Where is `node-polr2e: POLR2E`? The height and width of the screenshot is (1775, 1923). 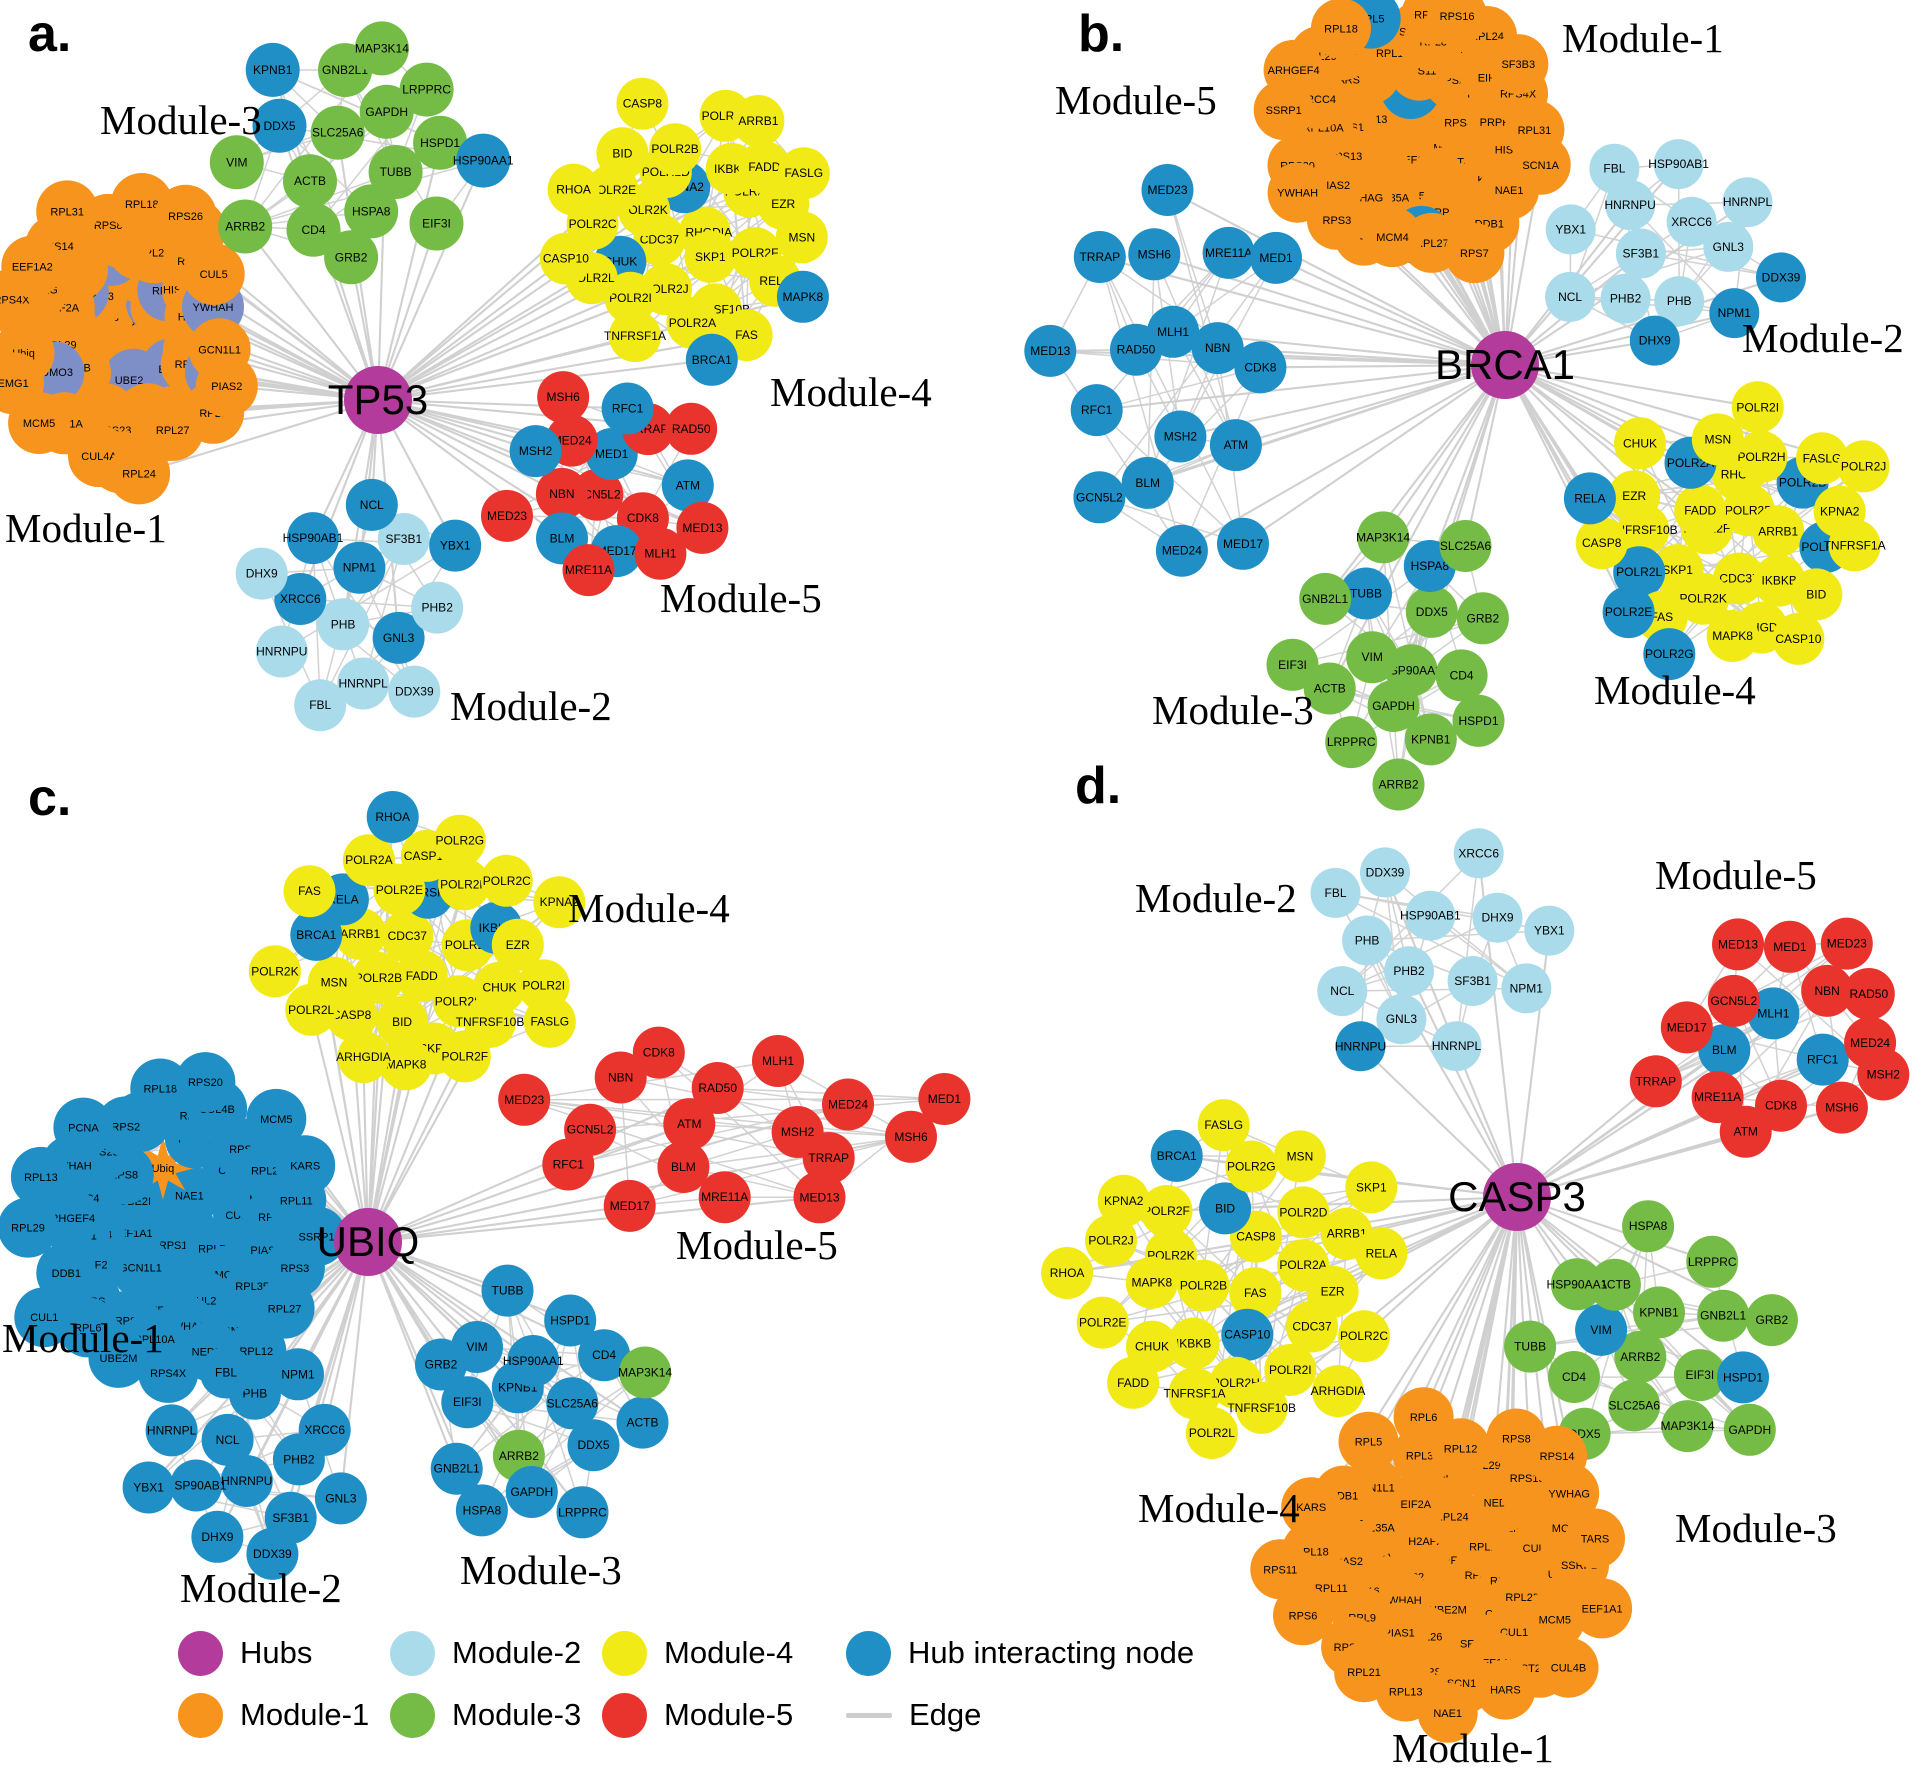
node-polr2e: POLR2E is located at coordinates (1628, 612).